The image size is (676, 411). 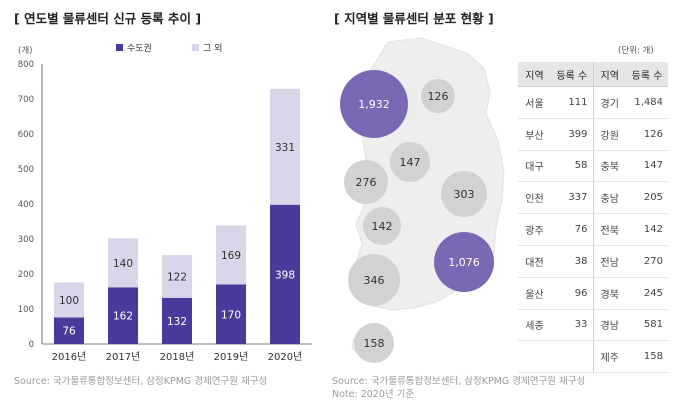 What do you see at coordinates (572, 134) in the screenshot?
I see `count-cell: 399` at bounding box center [572, 134].